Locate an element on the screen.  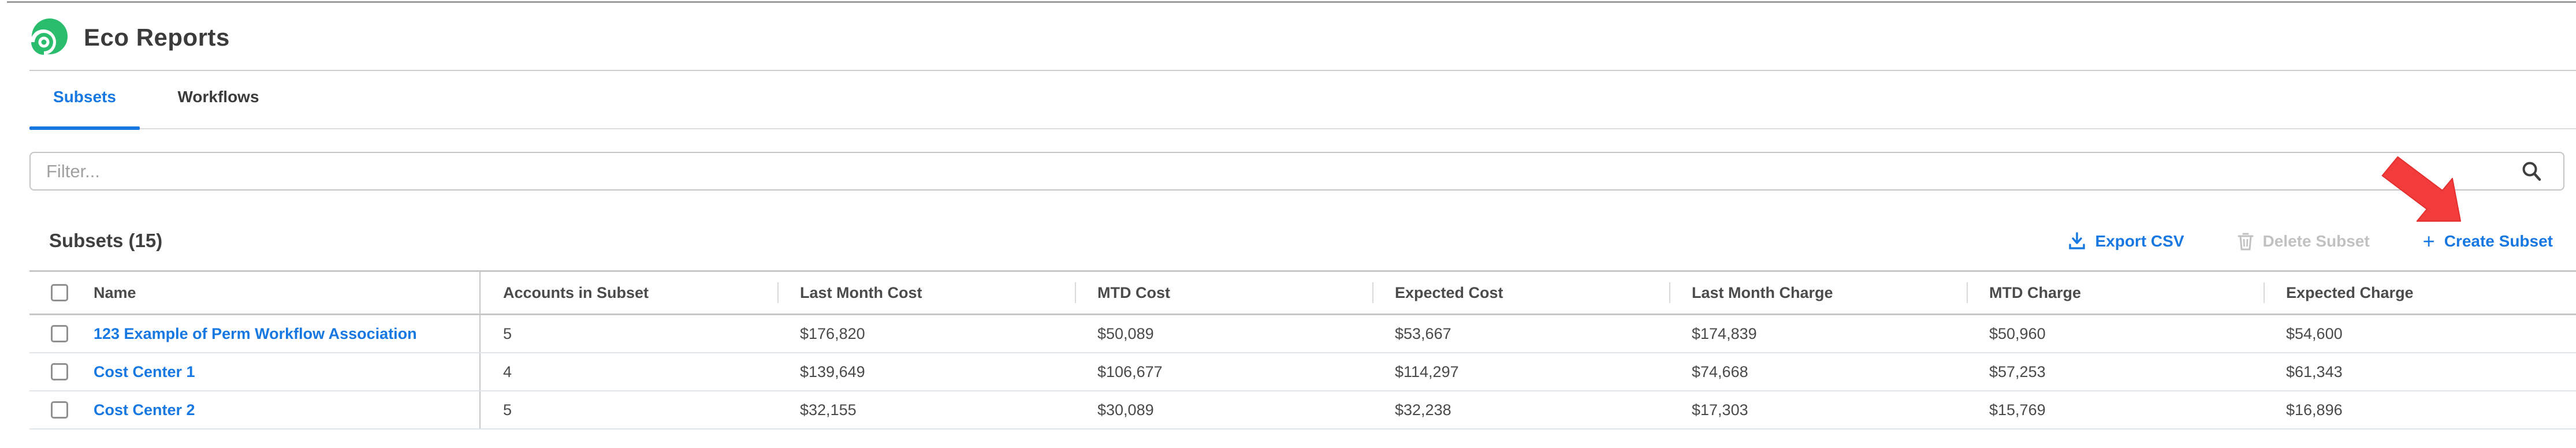
header-cell-mtd-cost: MTD Cost is located at coordinates (1224, 292).